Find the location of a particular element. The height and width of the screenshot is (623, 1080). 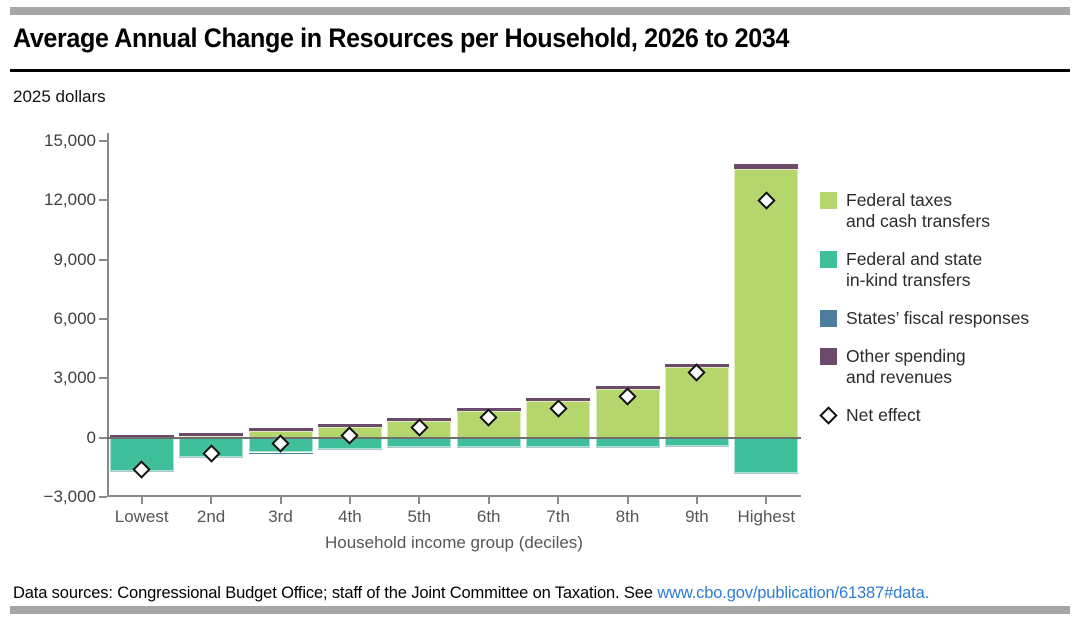

x-axis-line is located at coordinates (454, 496).